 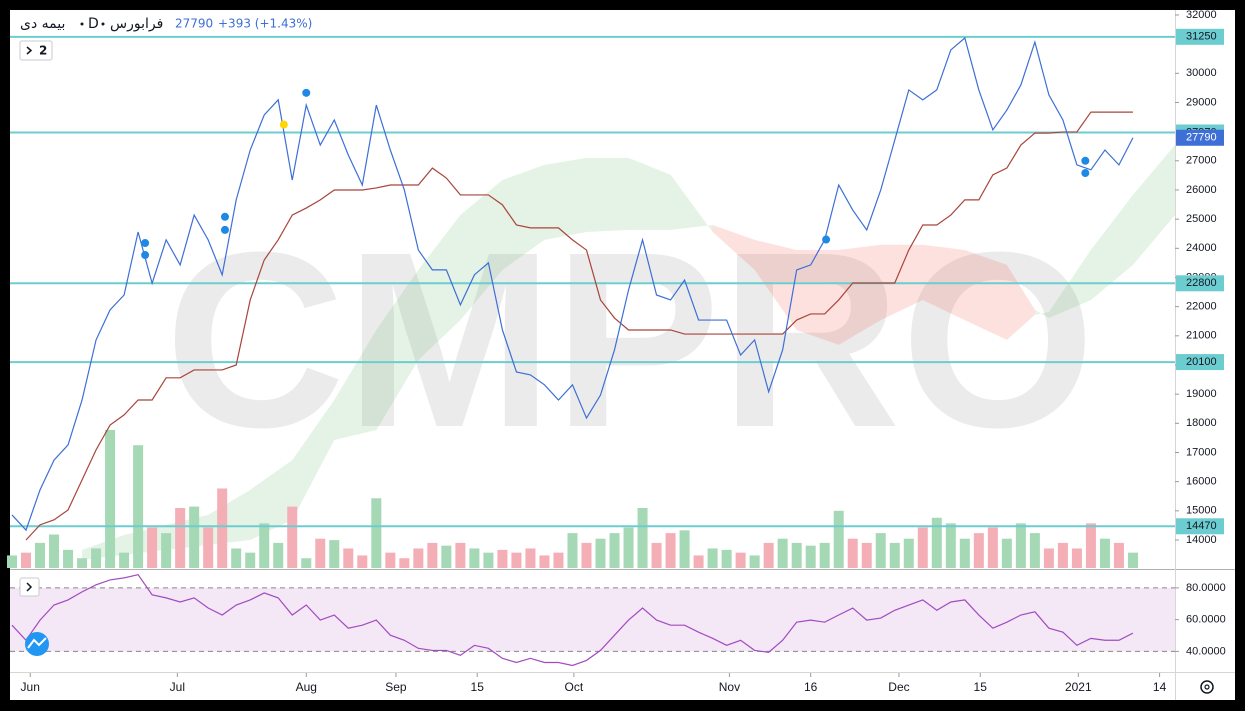 I want to click on y-tick-label: 27000, so click(x=1201, y=161).